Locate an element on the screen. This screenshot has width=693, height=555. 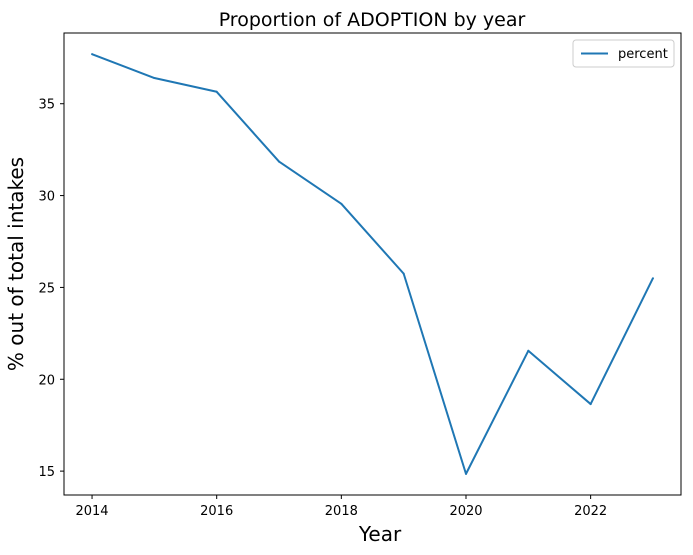
x-tick-label: 2014 is located at coordinates (91, 511).